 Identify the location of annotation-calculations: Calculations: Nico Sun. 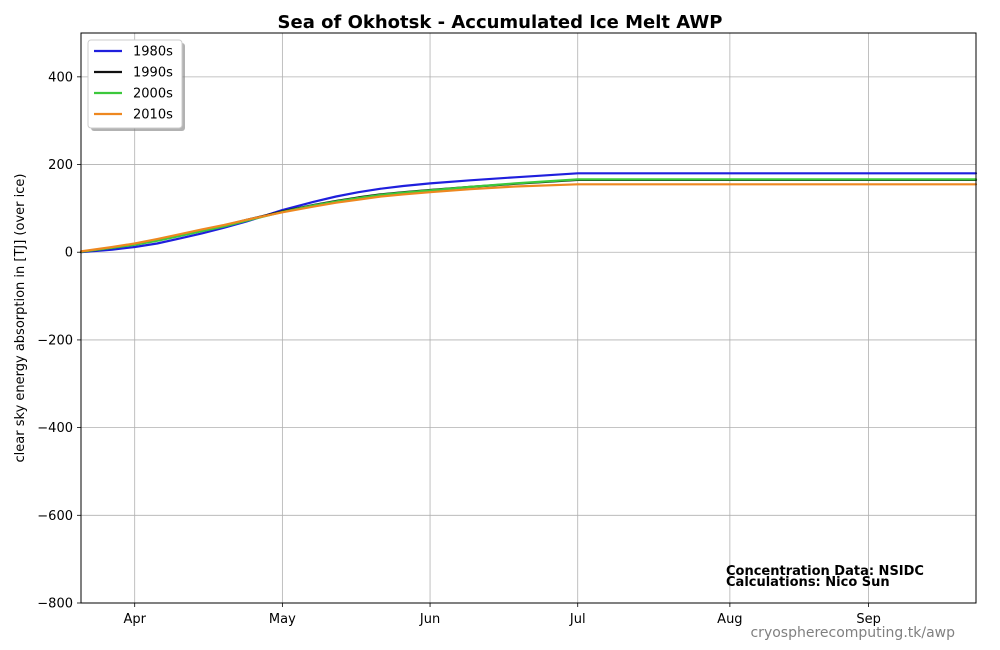
(808, 582).